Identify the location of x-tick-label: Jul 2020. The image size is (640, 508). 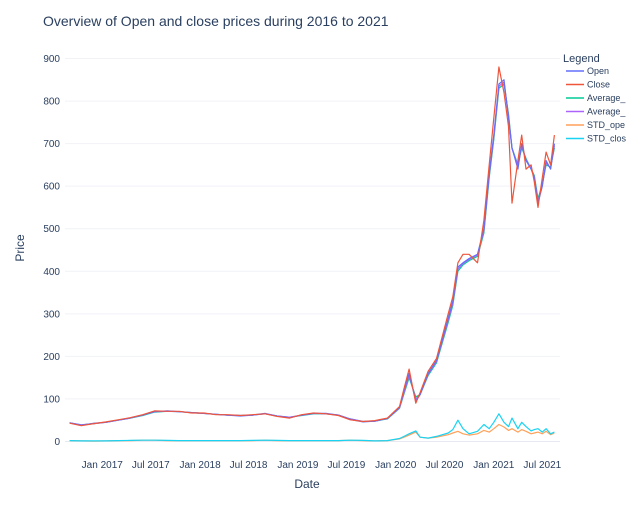
(445, 465).